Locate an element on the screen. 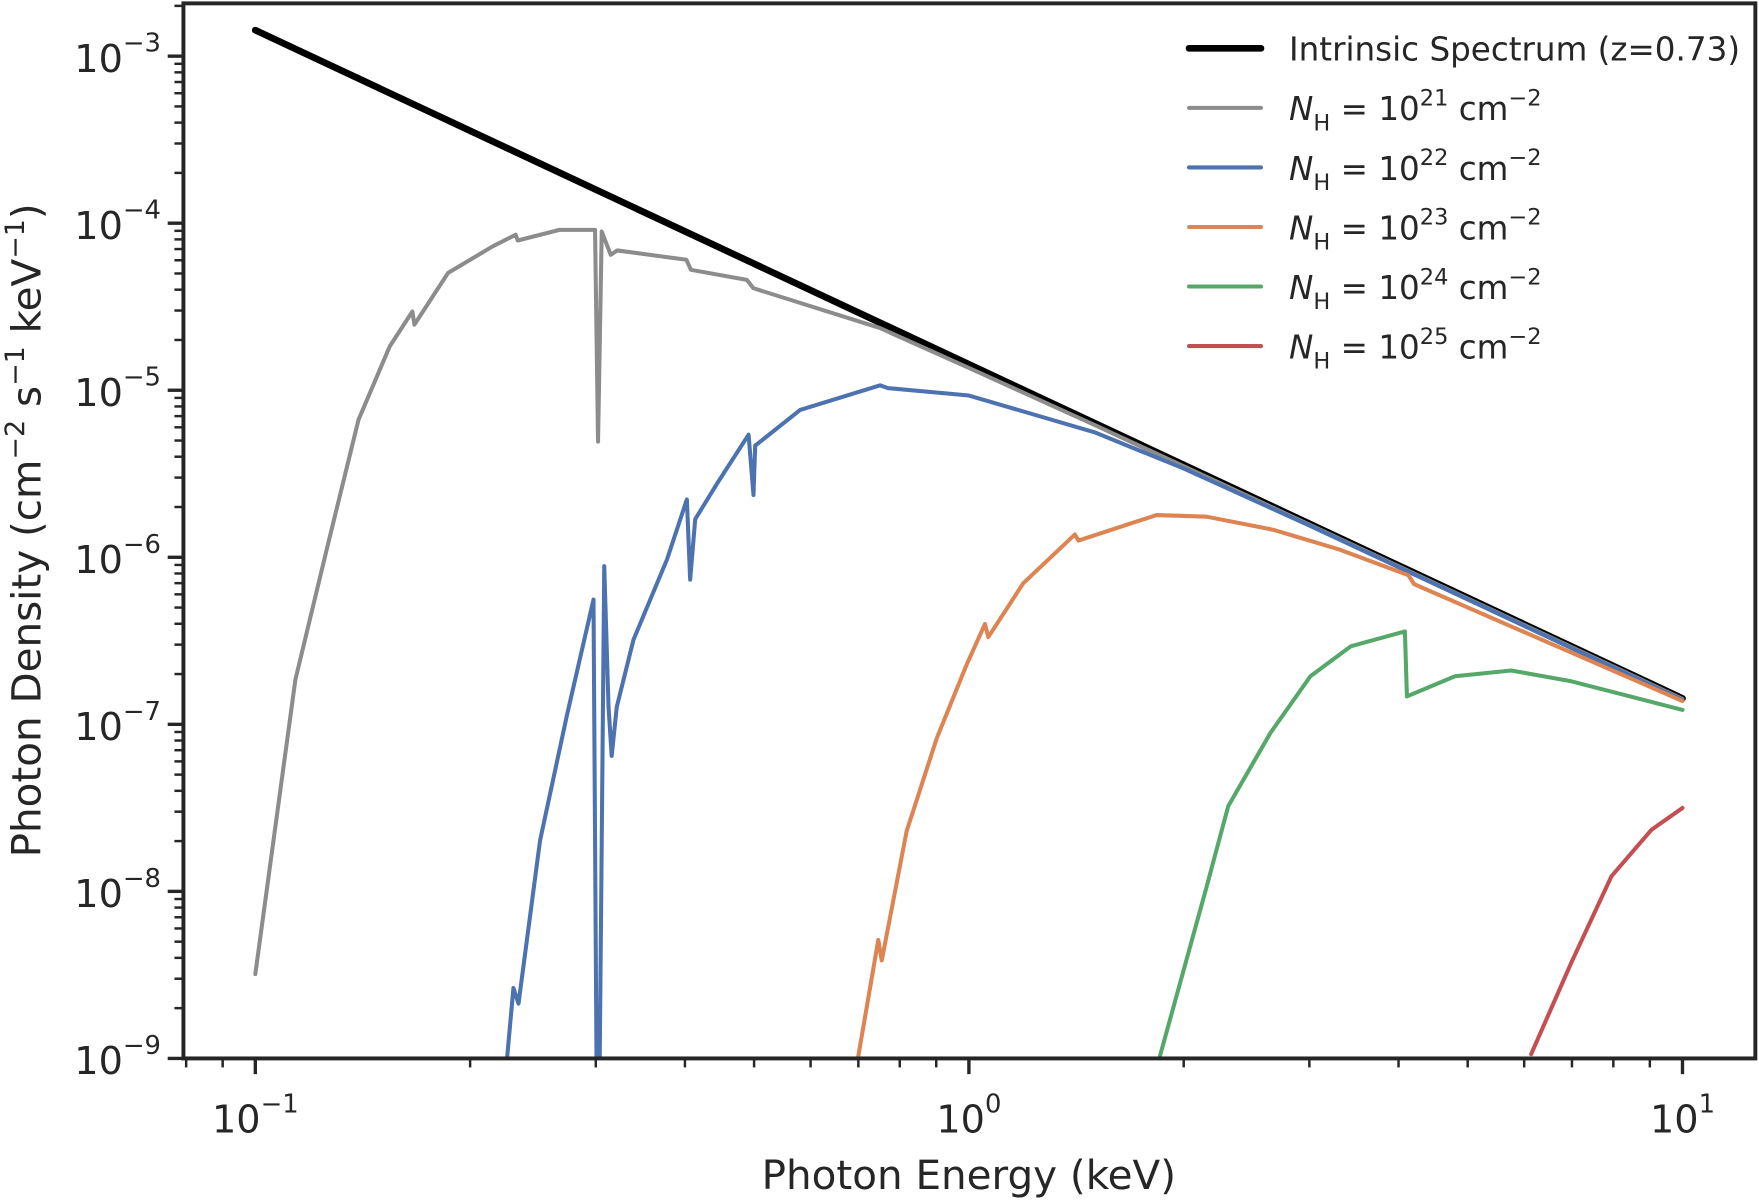 This screenshot has width=1759, height=1200. y-tick-label: 10⁻³ is located at coordinates (117, 55).